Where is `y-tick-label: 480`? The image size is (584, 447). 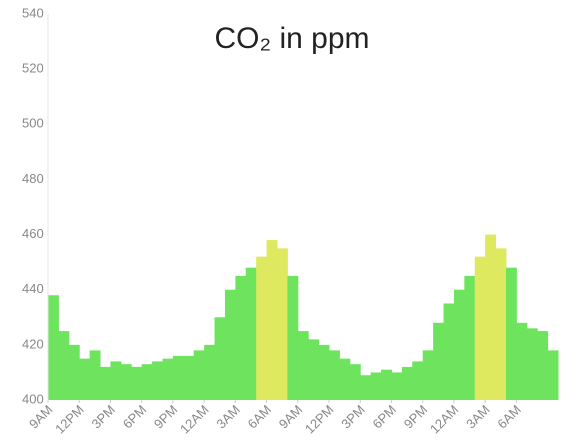 y-tick-label: 480 is located at coordinates (33, 178).